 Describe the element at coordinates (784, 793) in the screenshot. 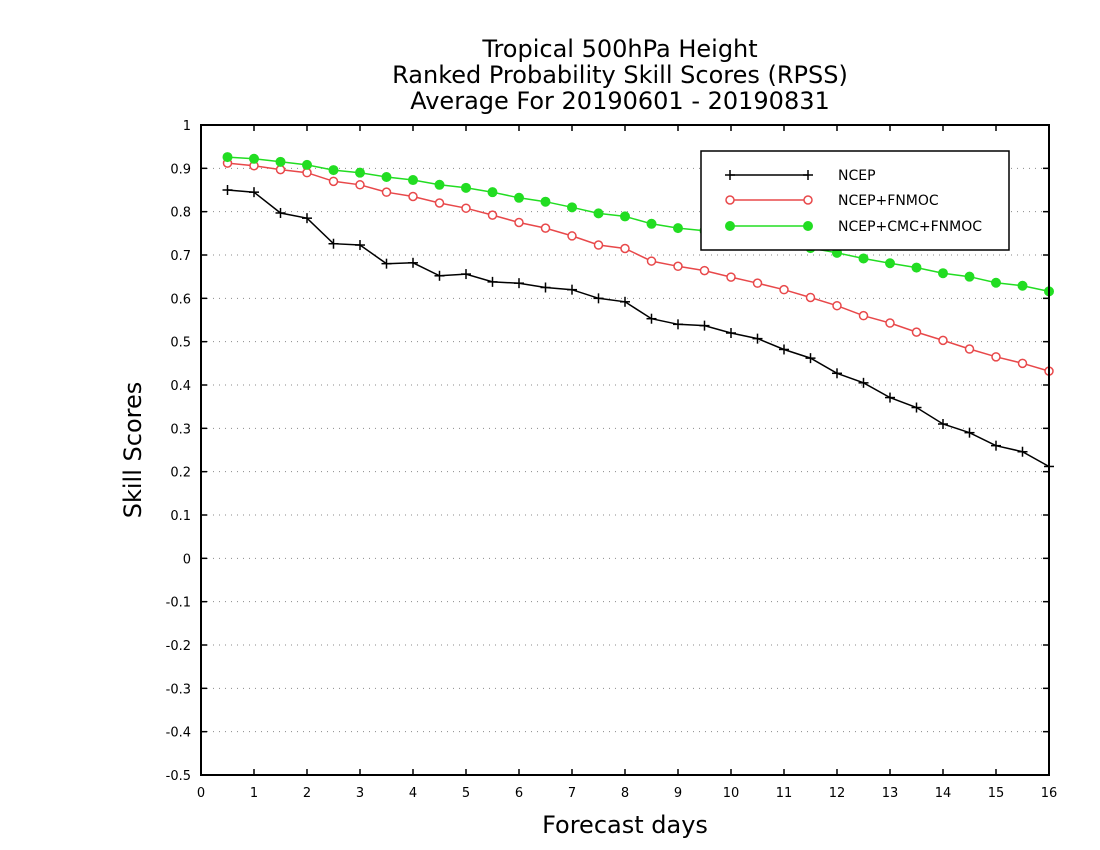

I see `x-tick-label: 11` at that location.